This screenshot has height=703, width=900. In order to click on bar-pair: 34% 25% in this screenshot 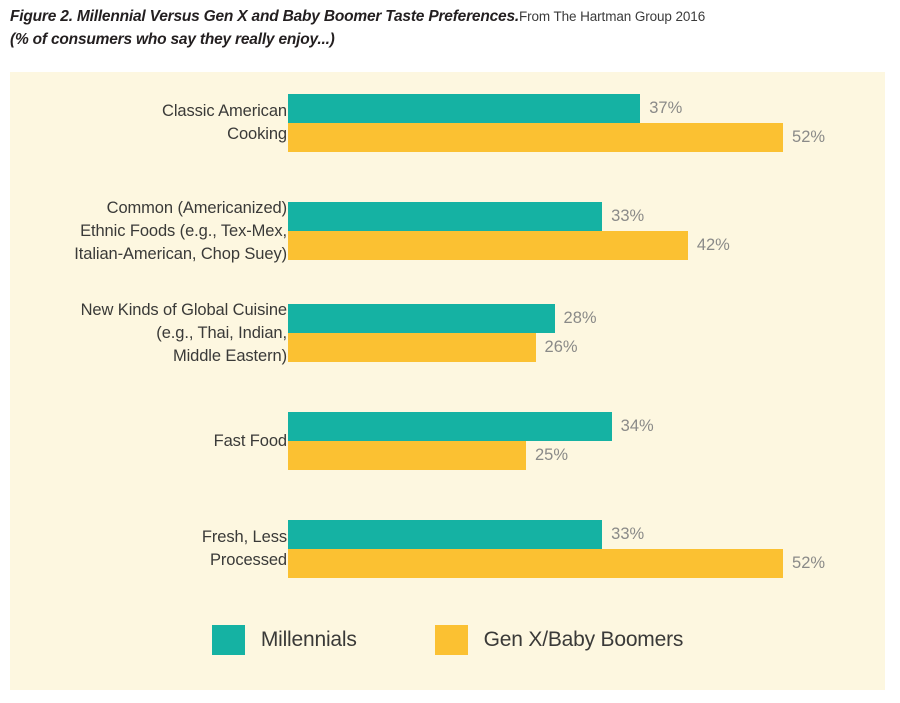, I will do `click(586, 441)`.